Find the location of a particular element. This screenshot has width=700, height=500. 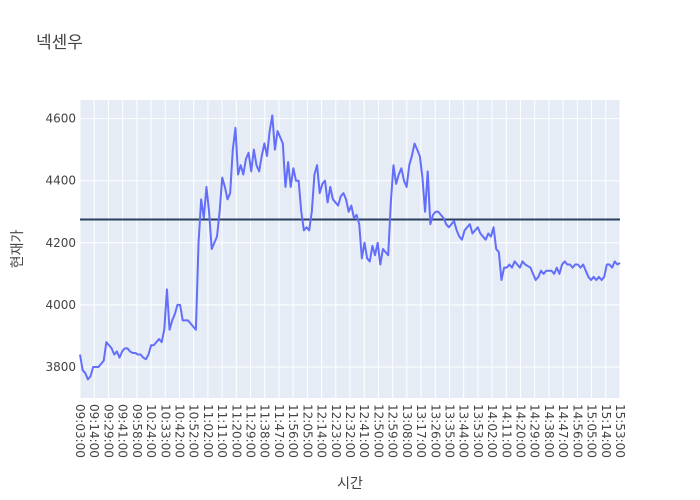

x-tick-label: 12:32:00 is located at coordinates (350, 431).